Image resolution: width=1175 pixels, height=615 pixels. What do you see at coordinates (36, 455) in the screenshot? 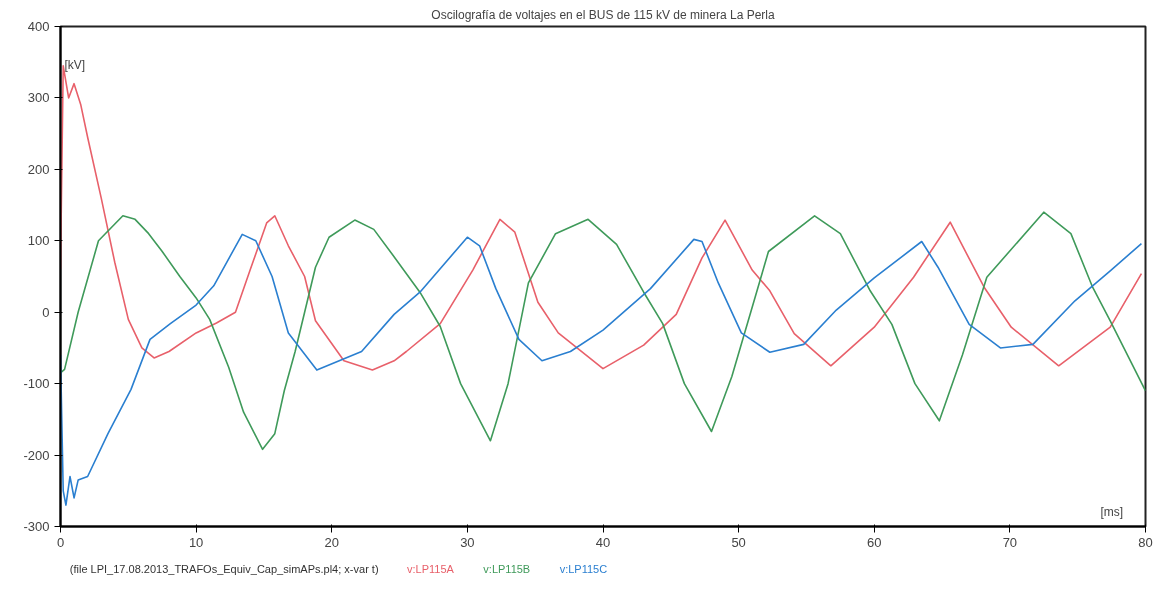
I see `y-tick-label: -200` at bounding box center [36, 455].